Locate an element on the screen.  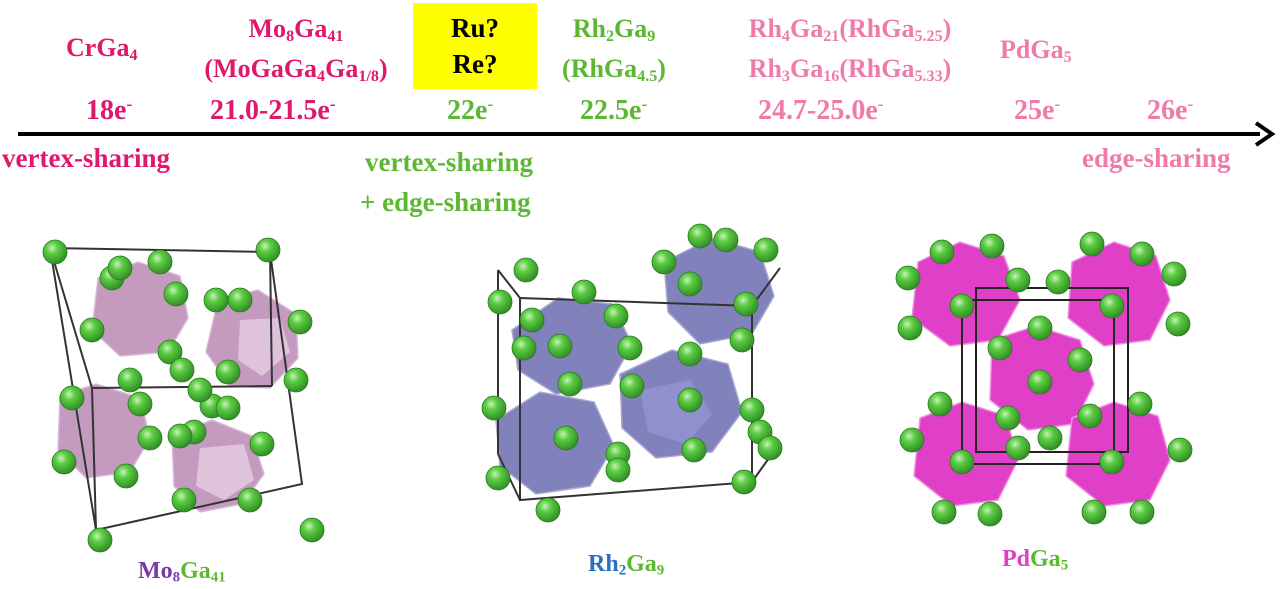
rh2ga9-line-1: Rh2Ga9 is located at coordinates (614, 29).